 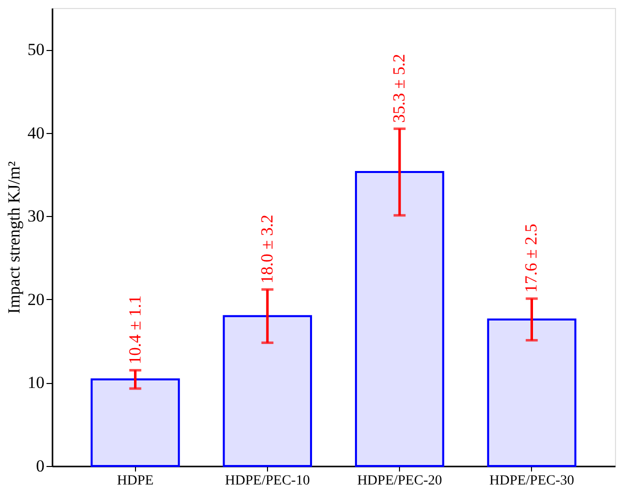 What do you see at coordinates (135, 481) in the screenshot?
I see `x-tick-label: HDPE` at bounding box center [135, 481].